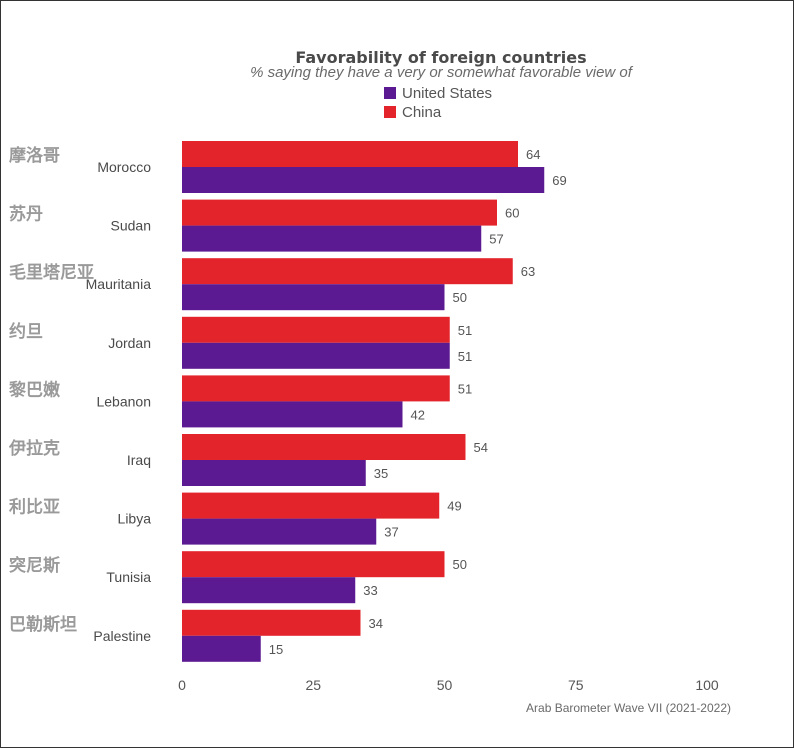 The image size is (794, 748). Describe the element at coordinates (128, 577) in the screenshot. I see `category-label-tunisia: Tunisia` at that location.